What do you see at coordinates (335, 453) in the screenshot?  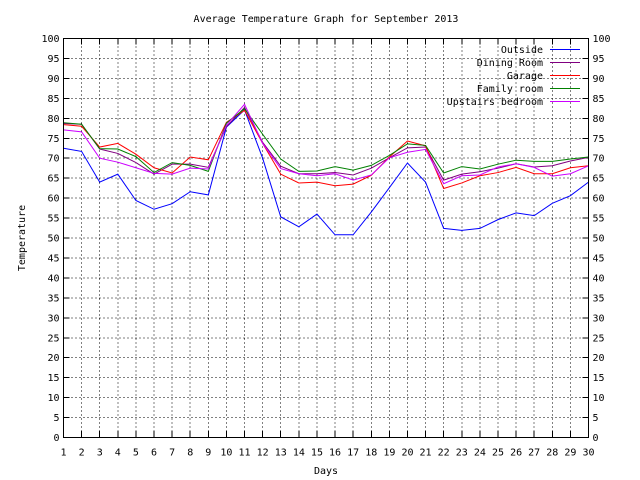 I see `x-tick-label: 16` at bounding box center [335, 453].